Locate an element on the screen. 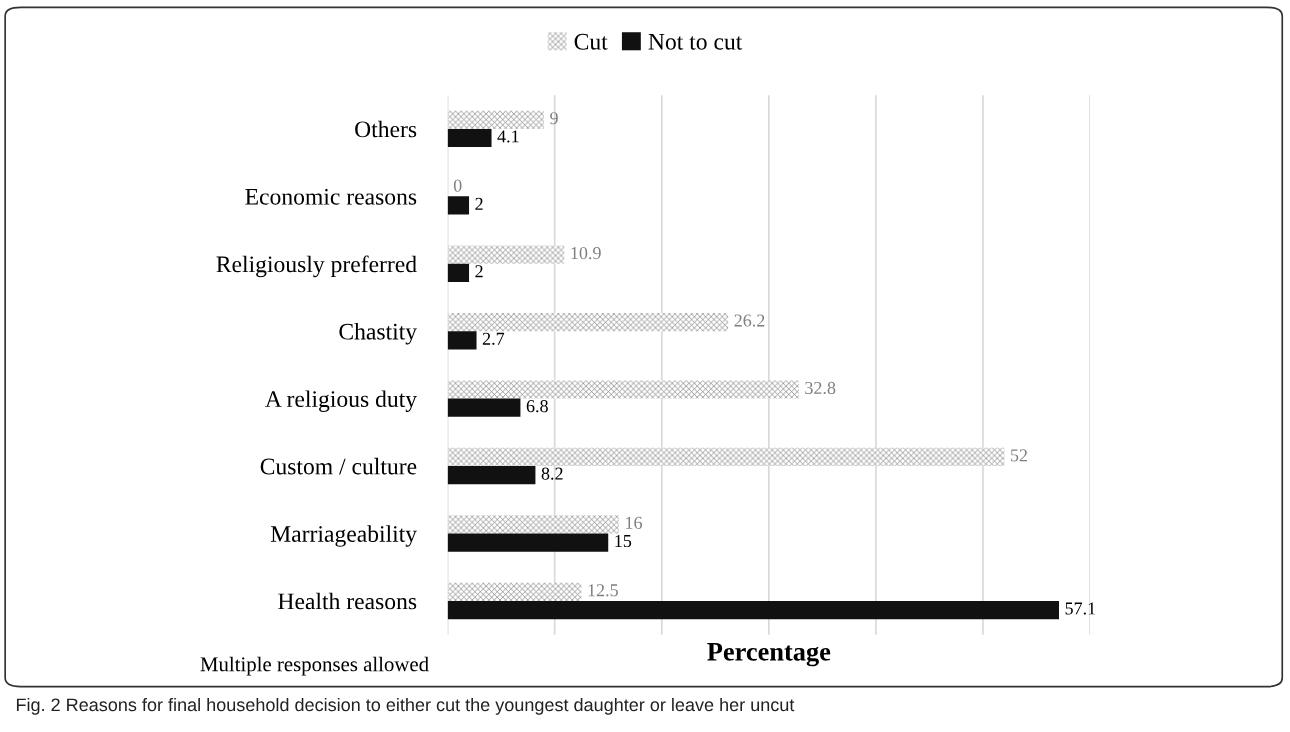 The width and height of the screenshot is (1290, 732). data-label: 10.9 is located at coordinates (586, 253).